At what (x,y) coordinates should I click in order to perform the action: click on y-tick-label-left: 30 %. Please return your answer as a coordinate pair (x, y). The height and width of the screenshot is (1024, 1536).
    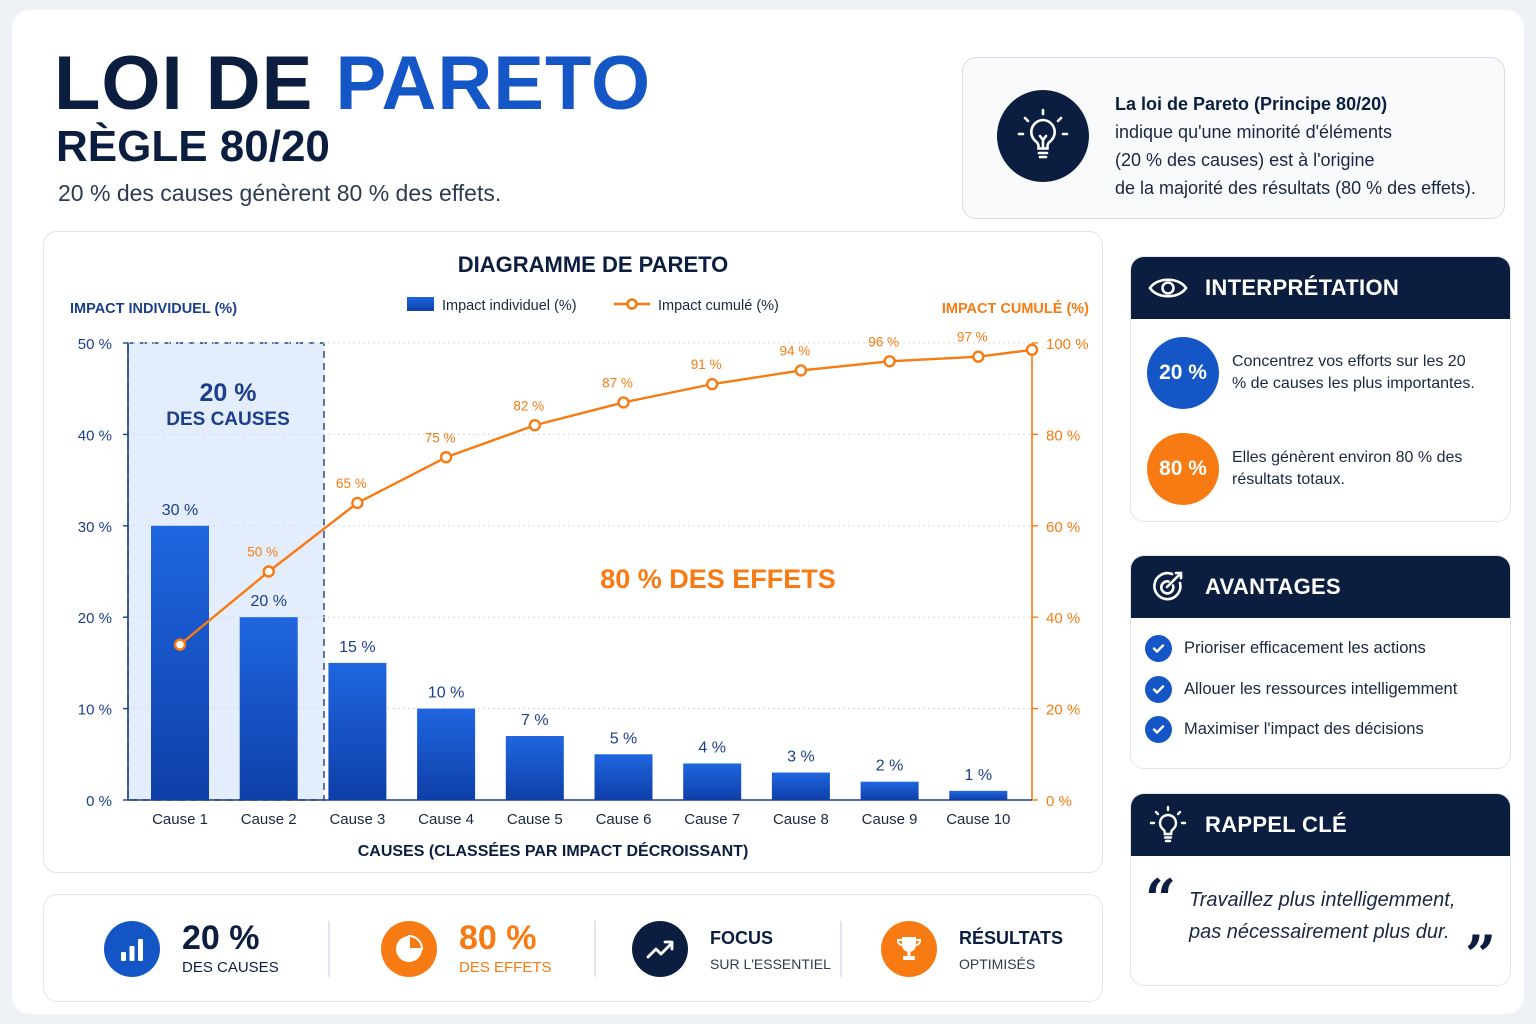
    Looking at the image, I should click on (95, 527).